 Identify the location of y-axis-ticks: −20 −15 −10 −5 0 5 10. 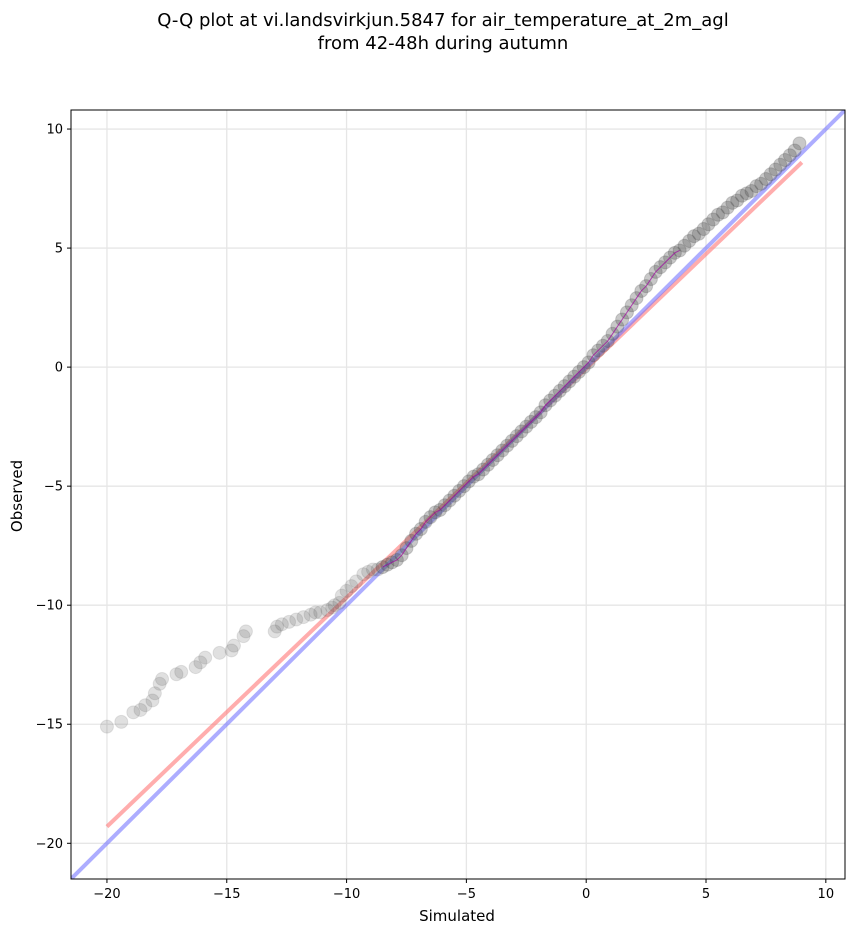
(53, 487).